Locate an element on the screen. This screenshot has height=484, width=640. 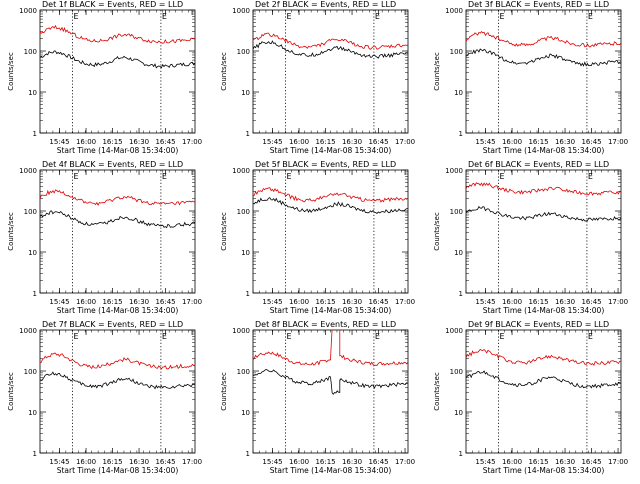
panel-title: Det 8f BLACK = Events, RED = LLD is located at coordinates (325, 324).